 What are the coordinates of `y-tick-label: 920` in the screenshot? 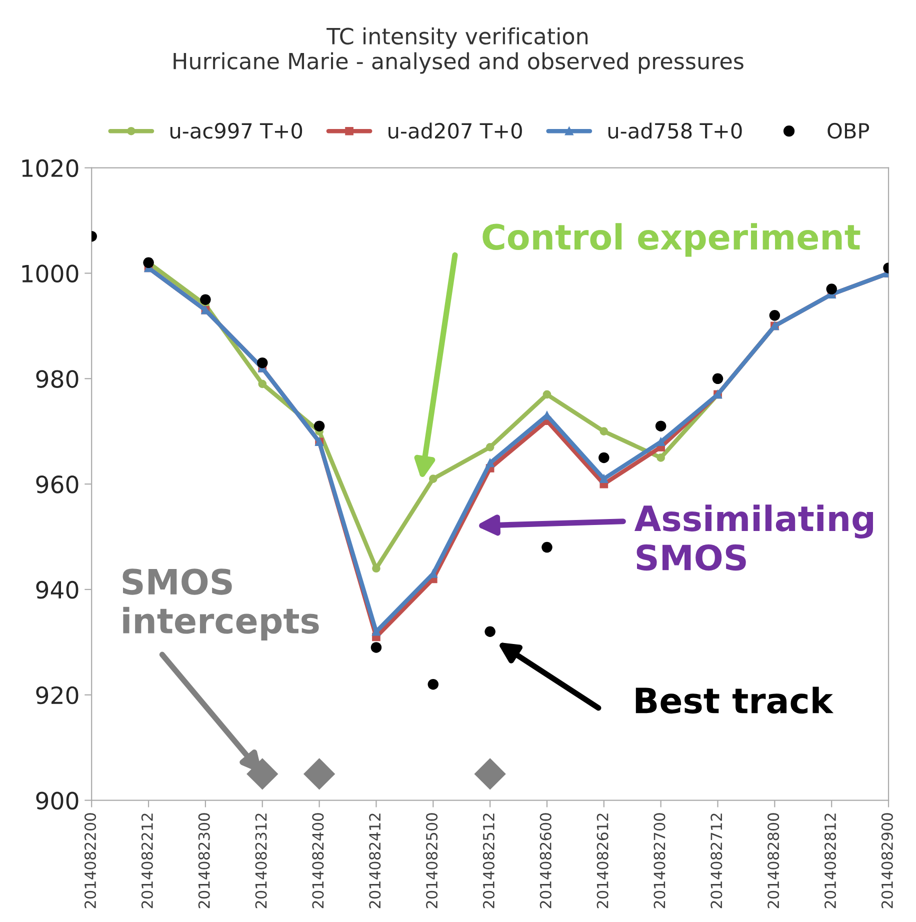 It's located at (57, 695).